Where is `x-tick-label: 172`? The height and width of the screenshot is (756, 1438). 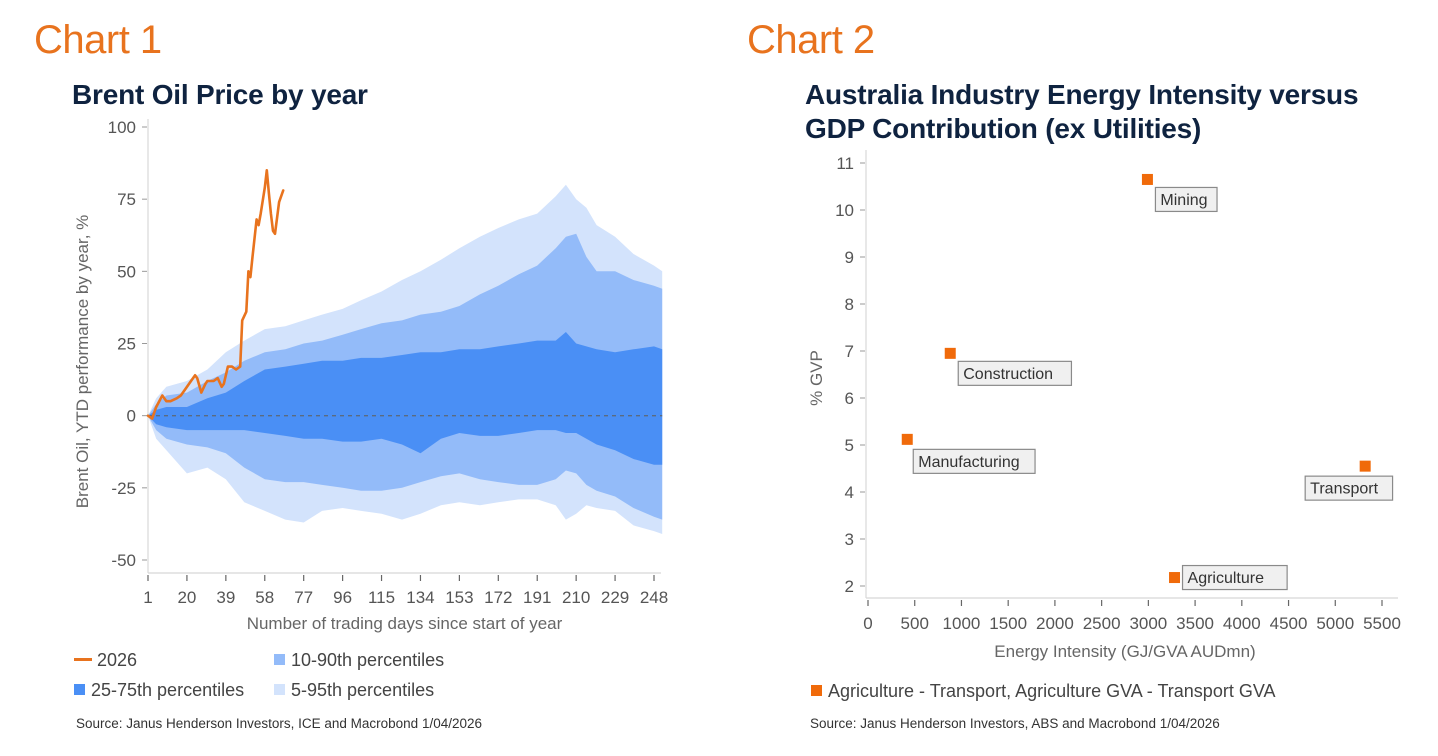
x-tick-label: 172 is located at coordinates (498, 597).